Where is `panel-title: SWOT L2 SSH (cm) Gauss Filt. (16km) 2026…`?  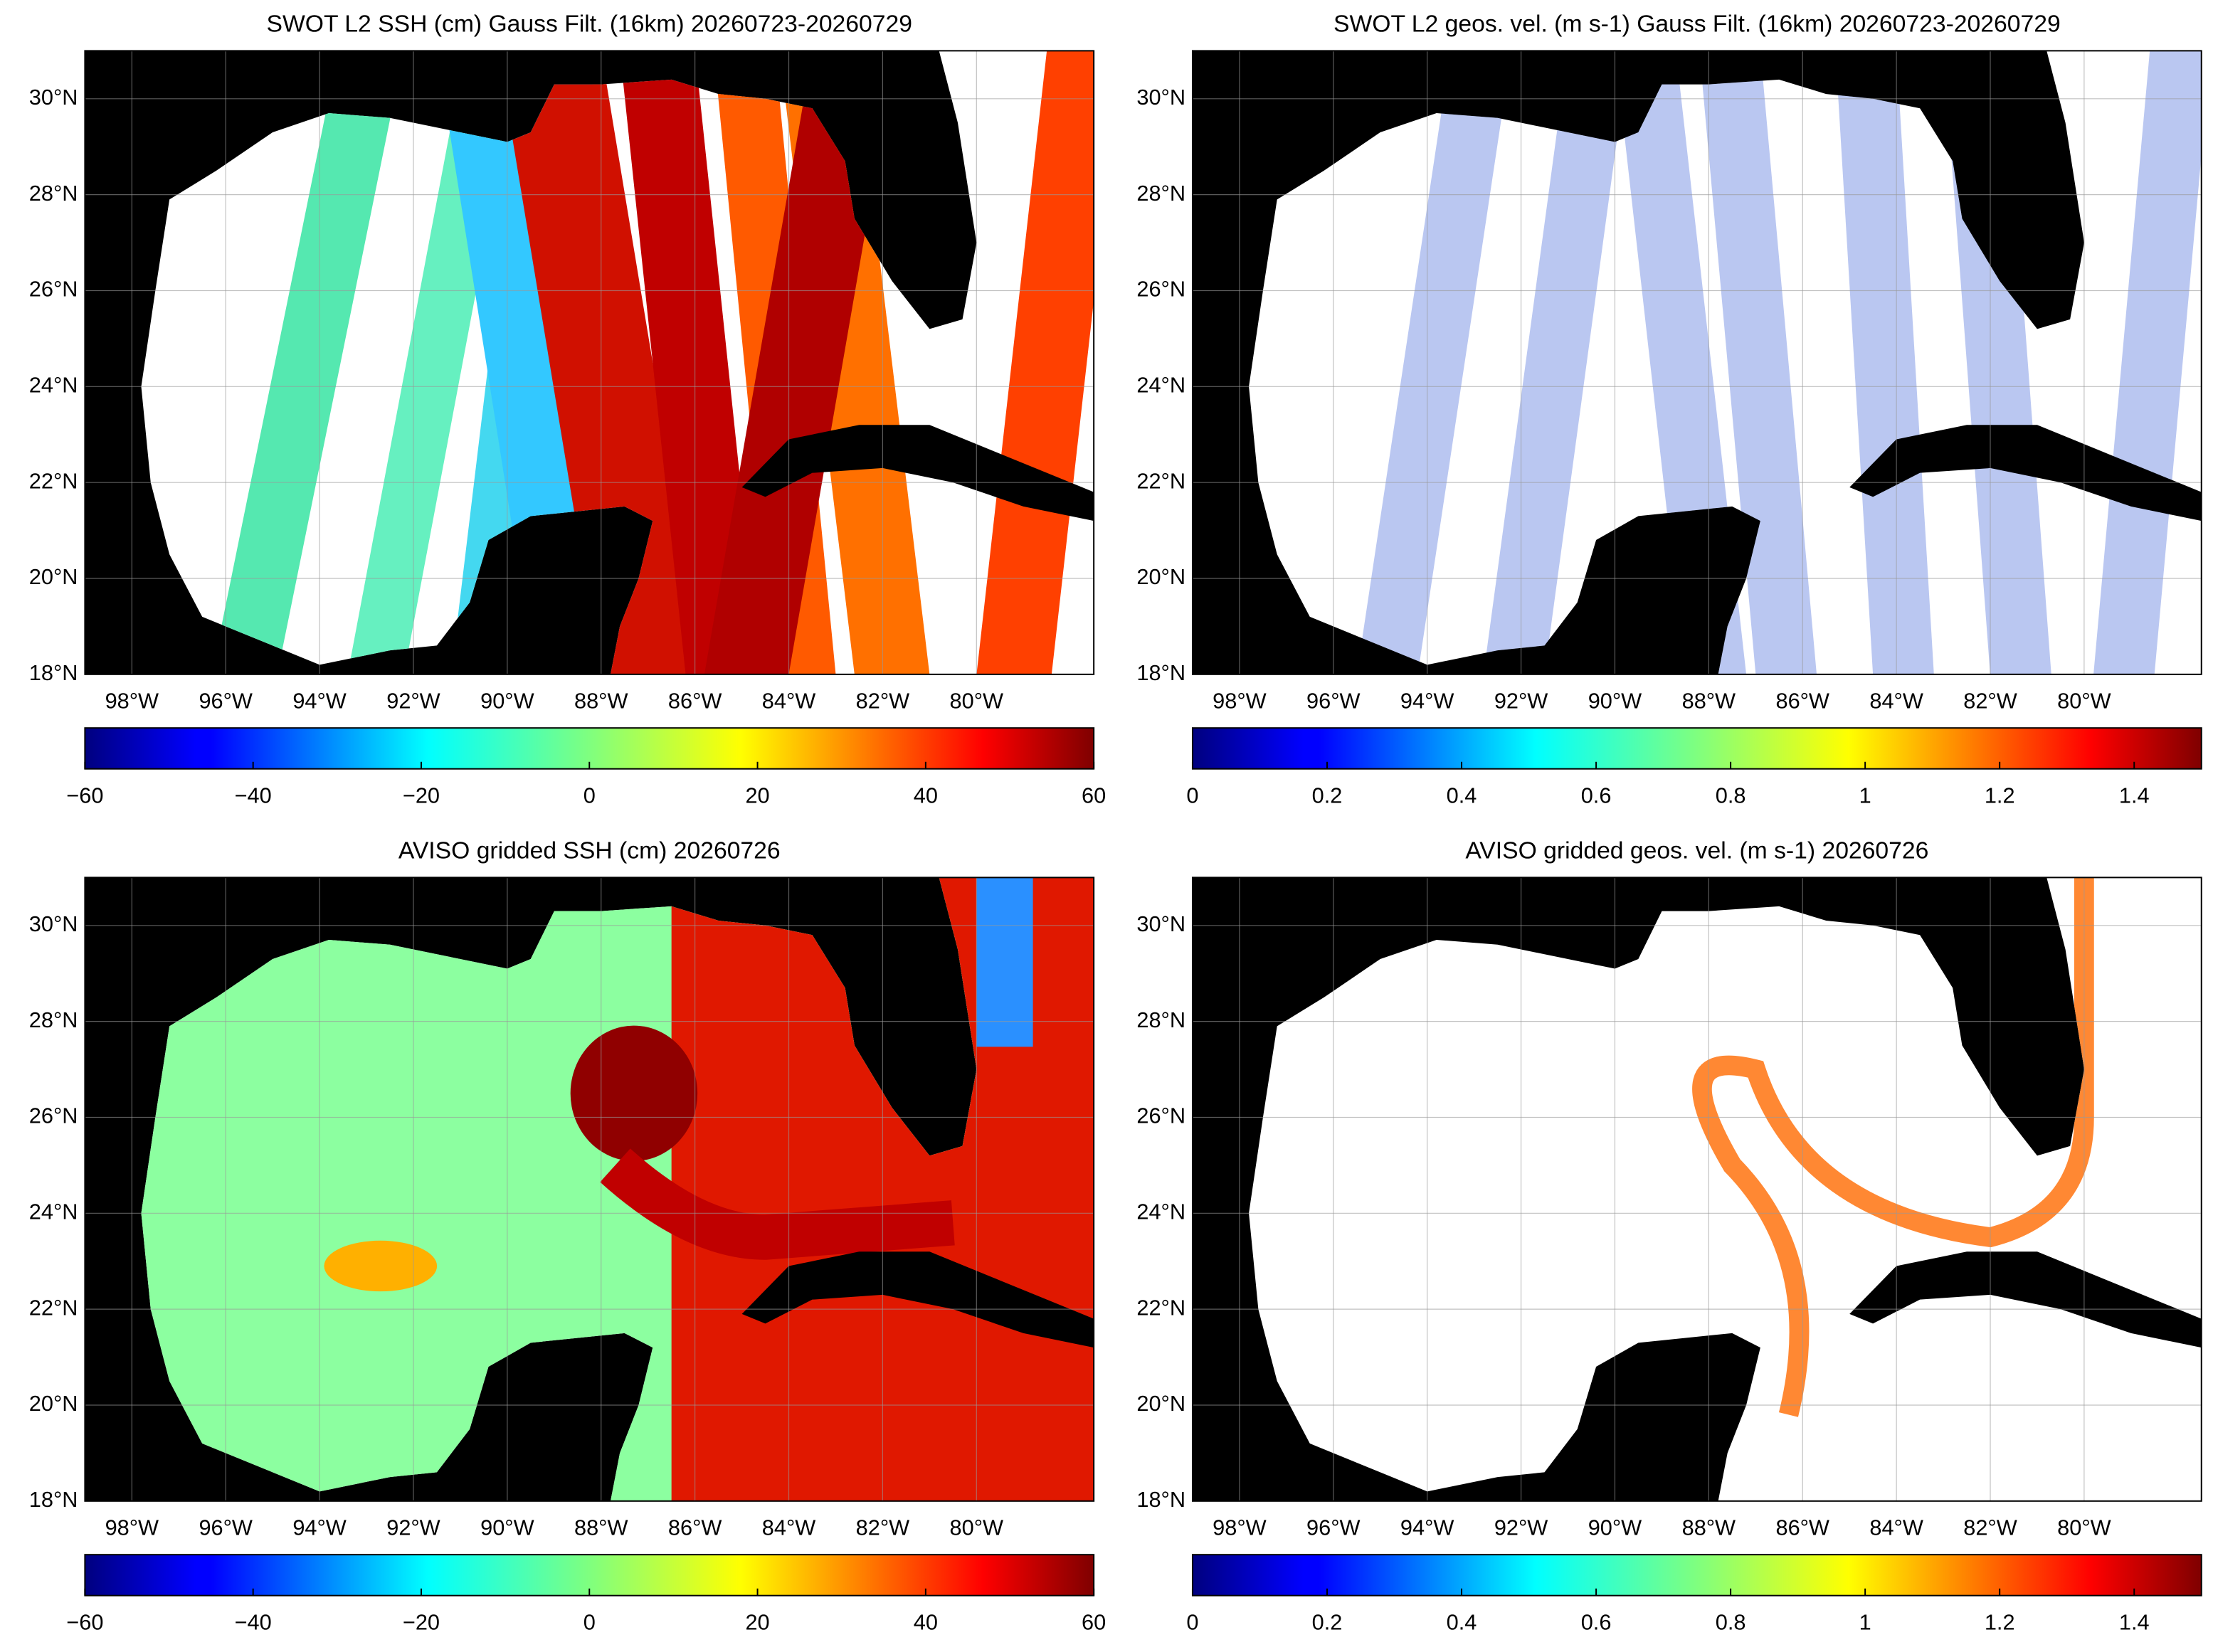
panel-title: SWOT L2 SSH (cm) Gauss Filt. (16km) 2026… is located at coordinates (589, 24).